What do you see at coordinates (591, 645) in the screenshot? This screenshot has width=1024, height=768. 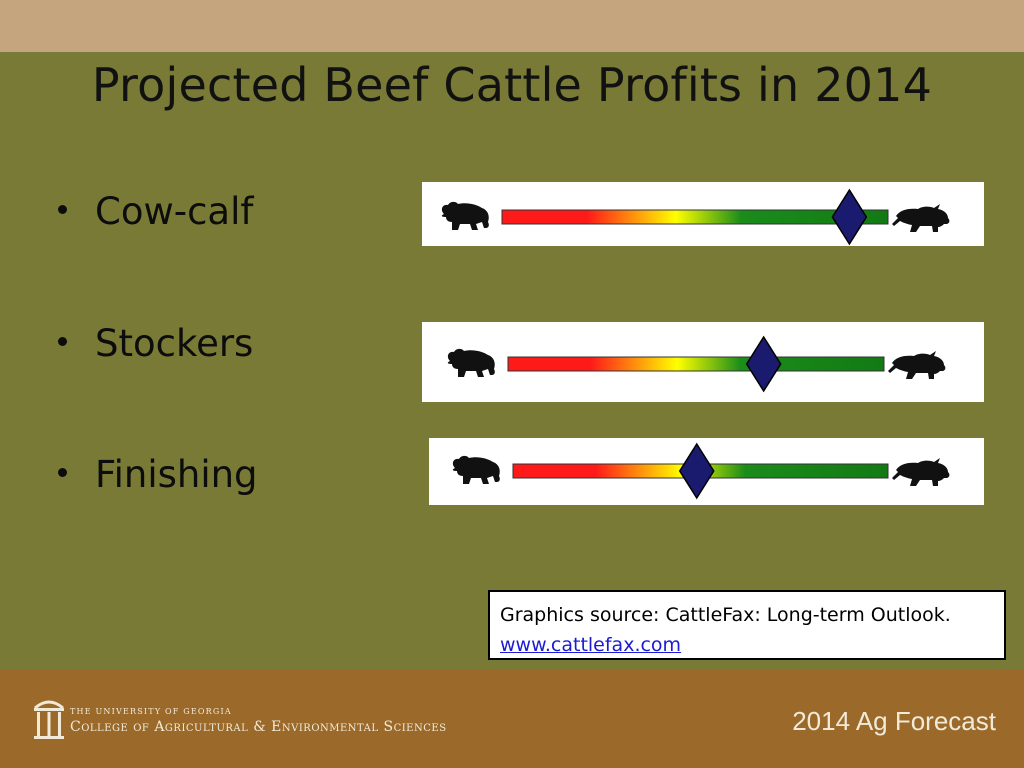 I see `source-link: www.cattlefax.com` at bounding box center [591, 645].